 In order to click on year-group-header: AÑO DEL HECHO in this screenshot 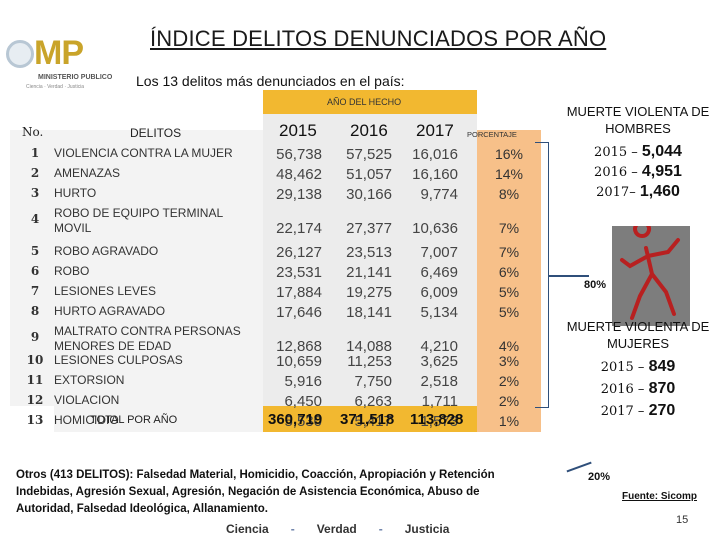, I will do `click(370, 102)`.